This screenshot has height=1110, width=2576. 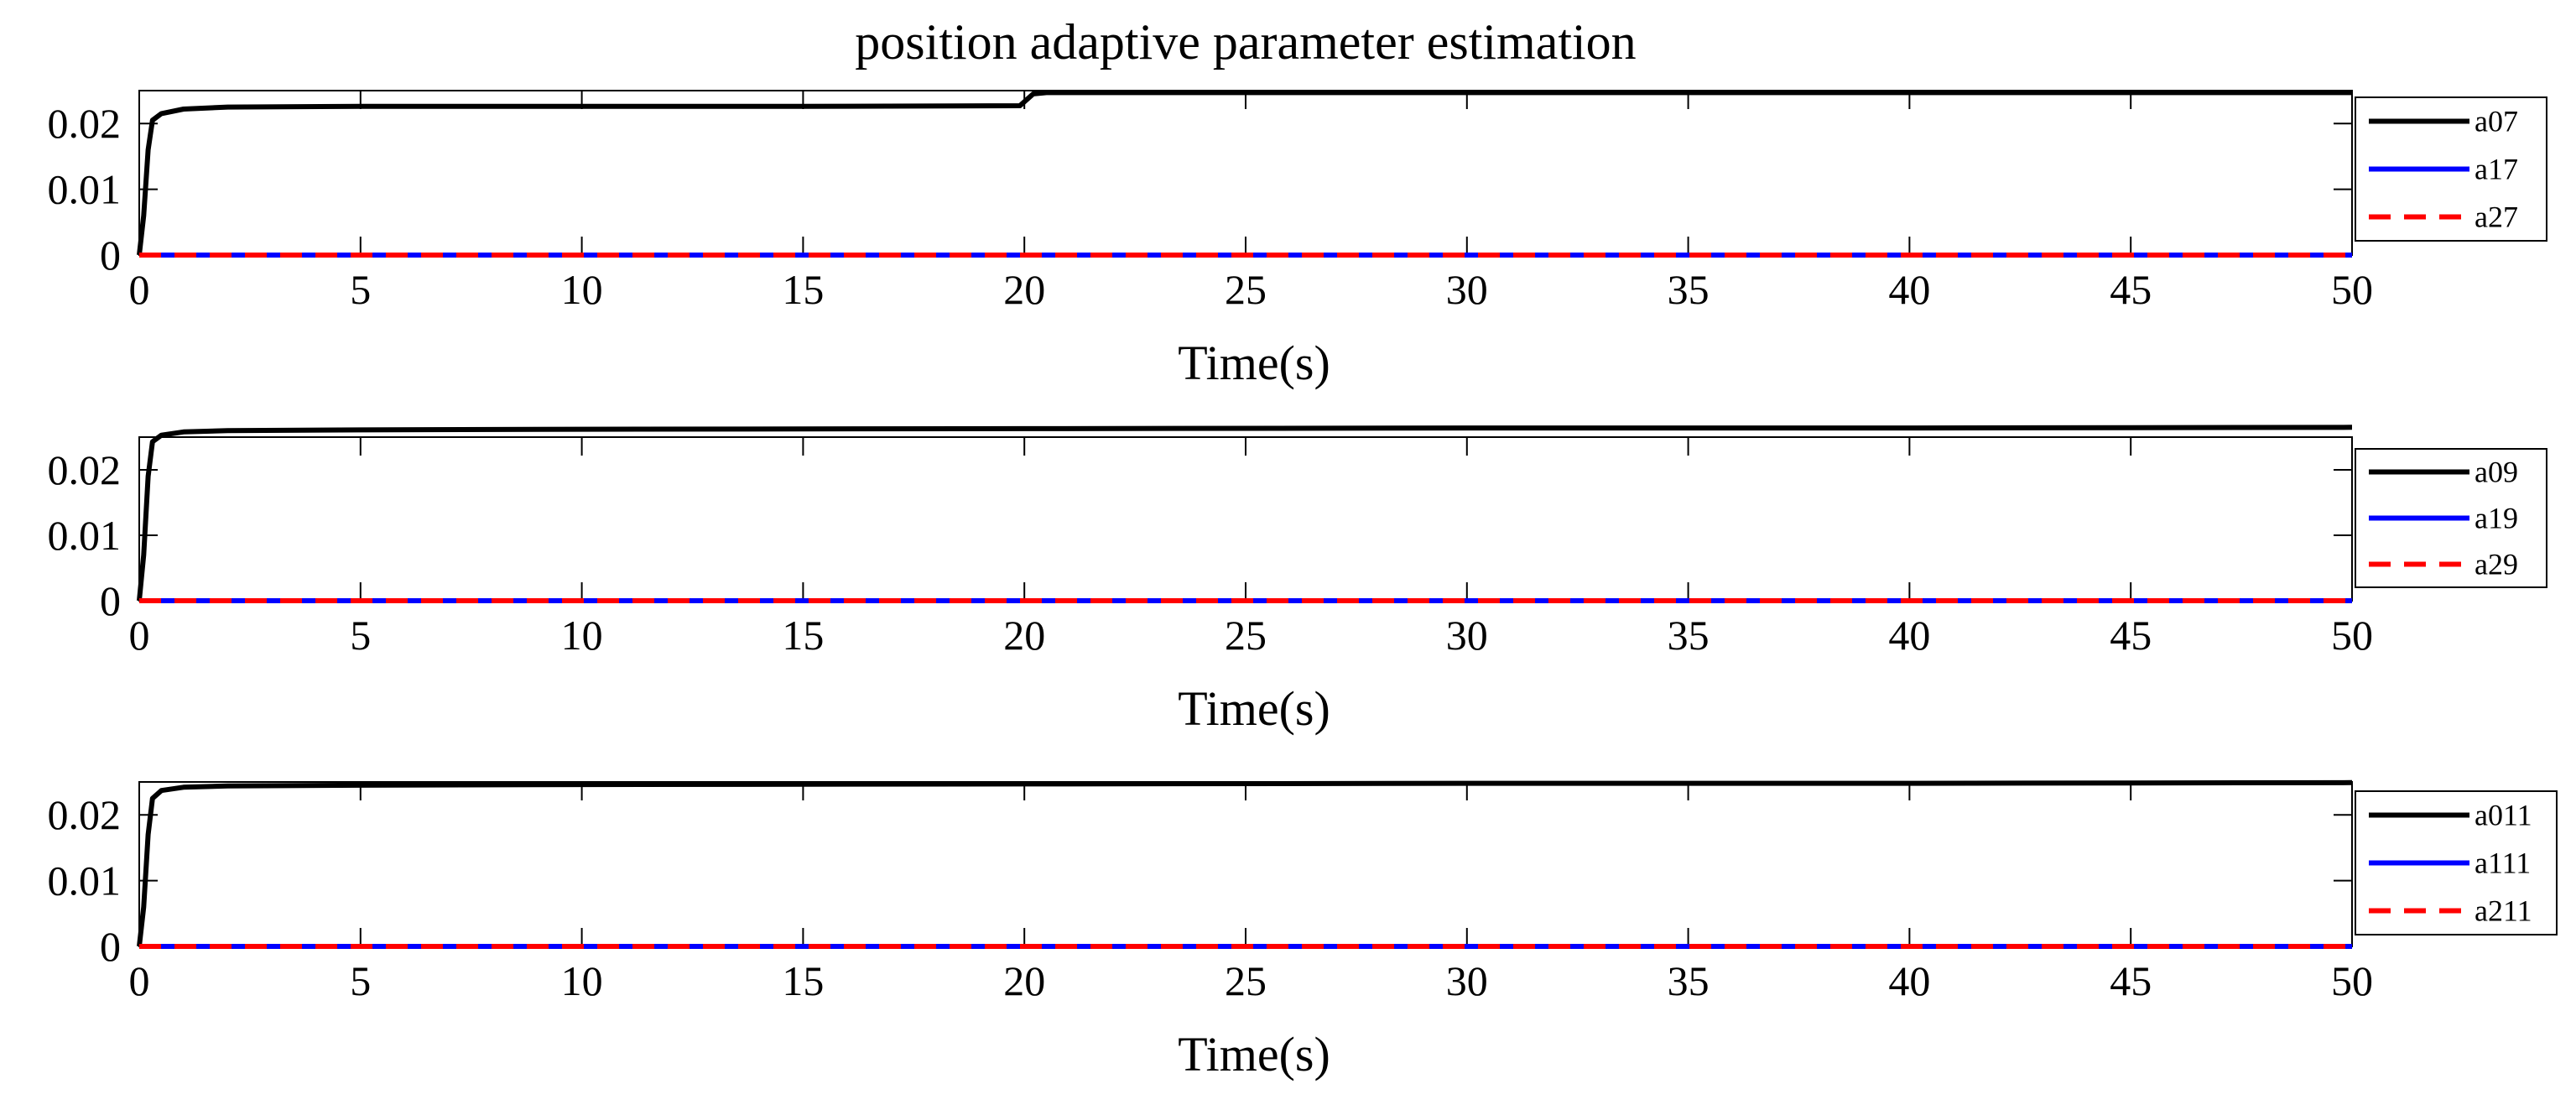 What do you see at coordinates (2503, 815) in the screenshot?
I see `legend-label-a011: a011` at bounding box center [2503, 815].